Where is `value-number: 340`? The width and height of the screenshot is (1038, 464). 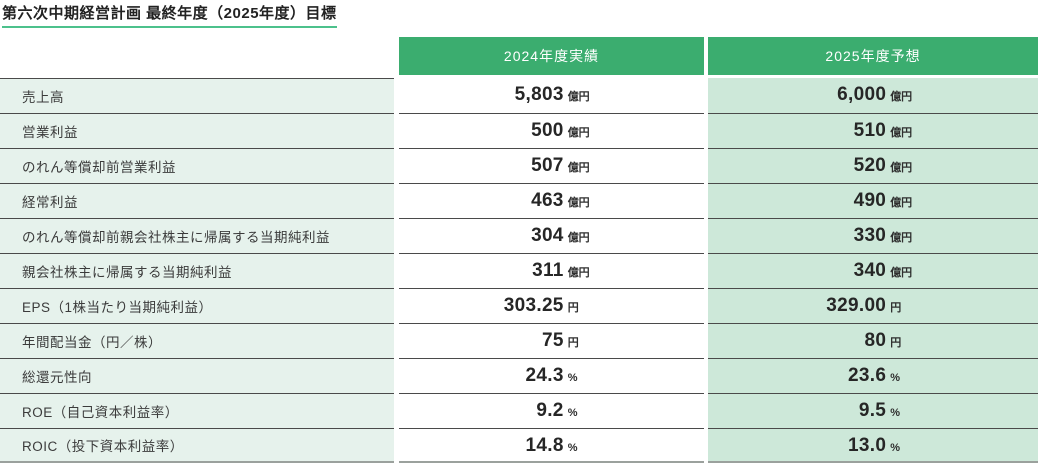
value-number: 340 is located at coordinates (870, 270).